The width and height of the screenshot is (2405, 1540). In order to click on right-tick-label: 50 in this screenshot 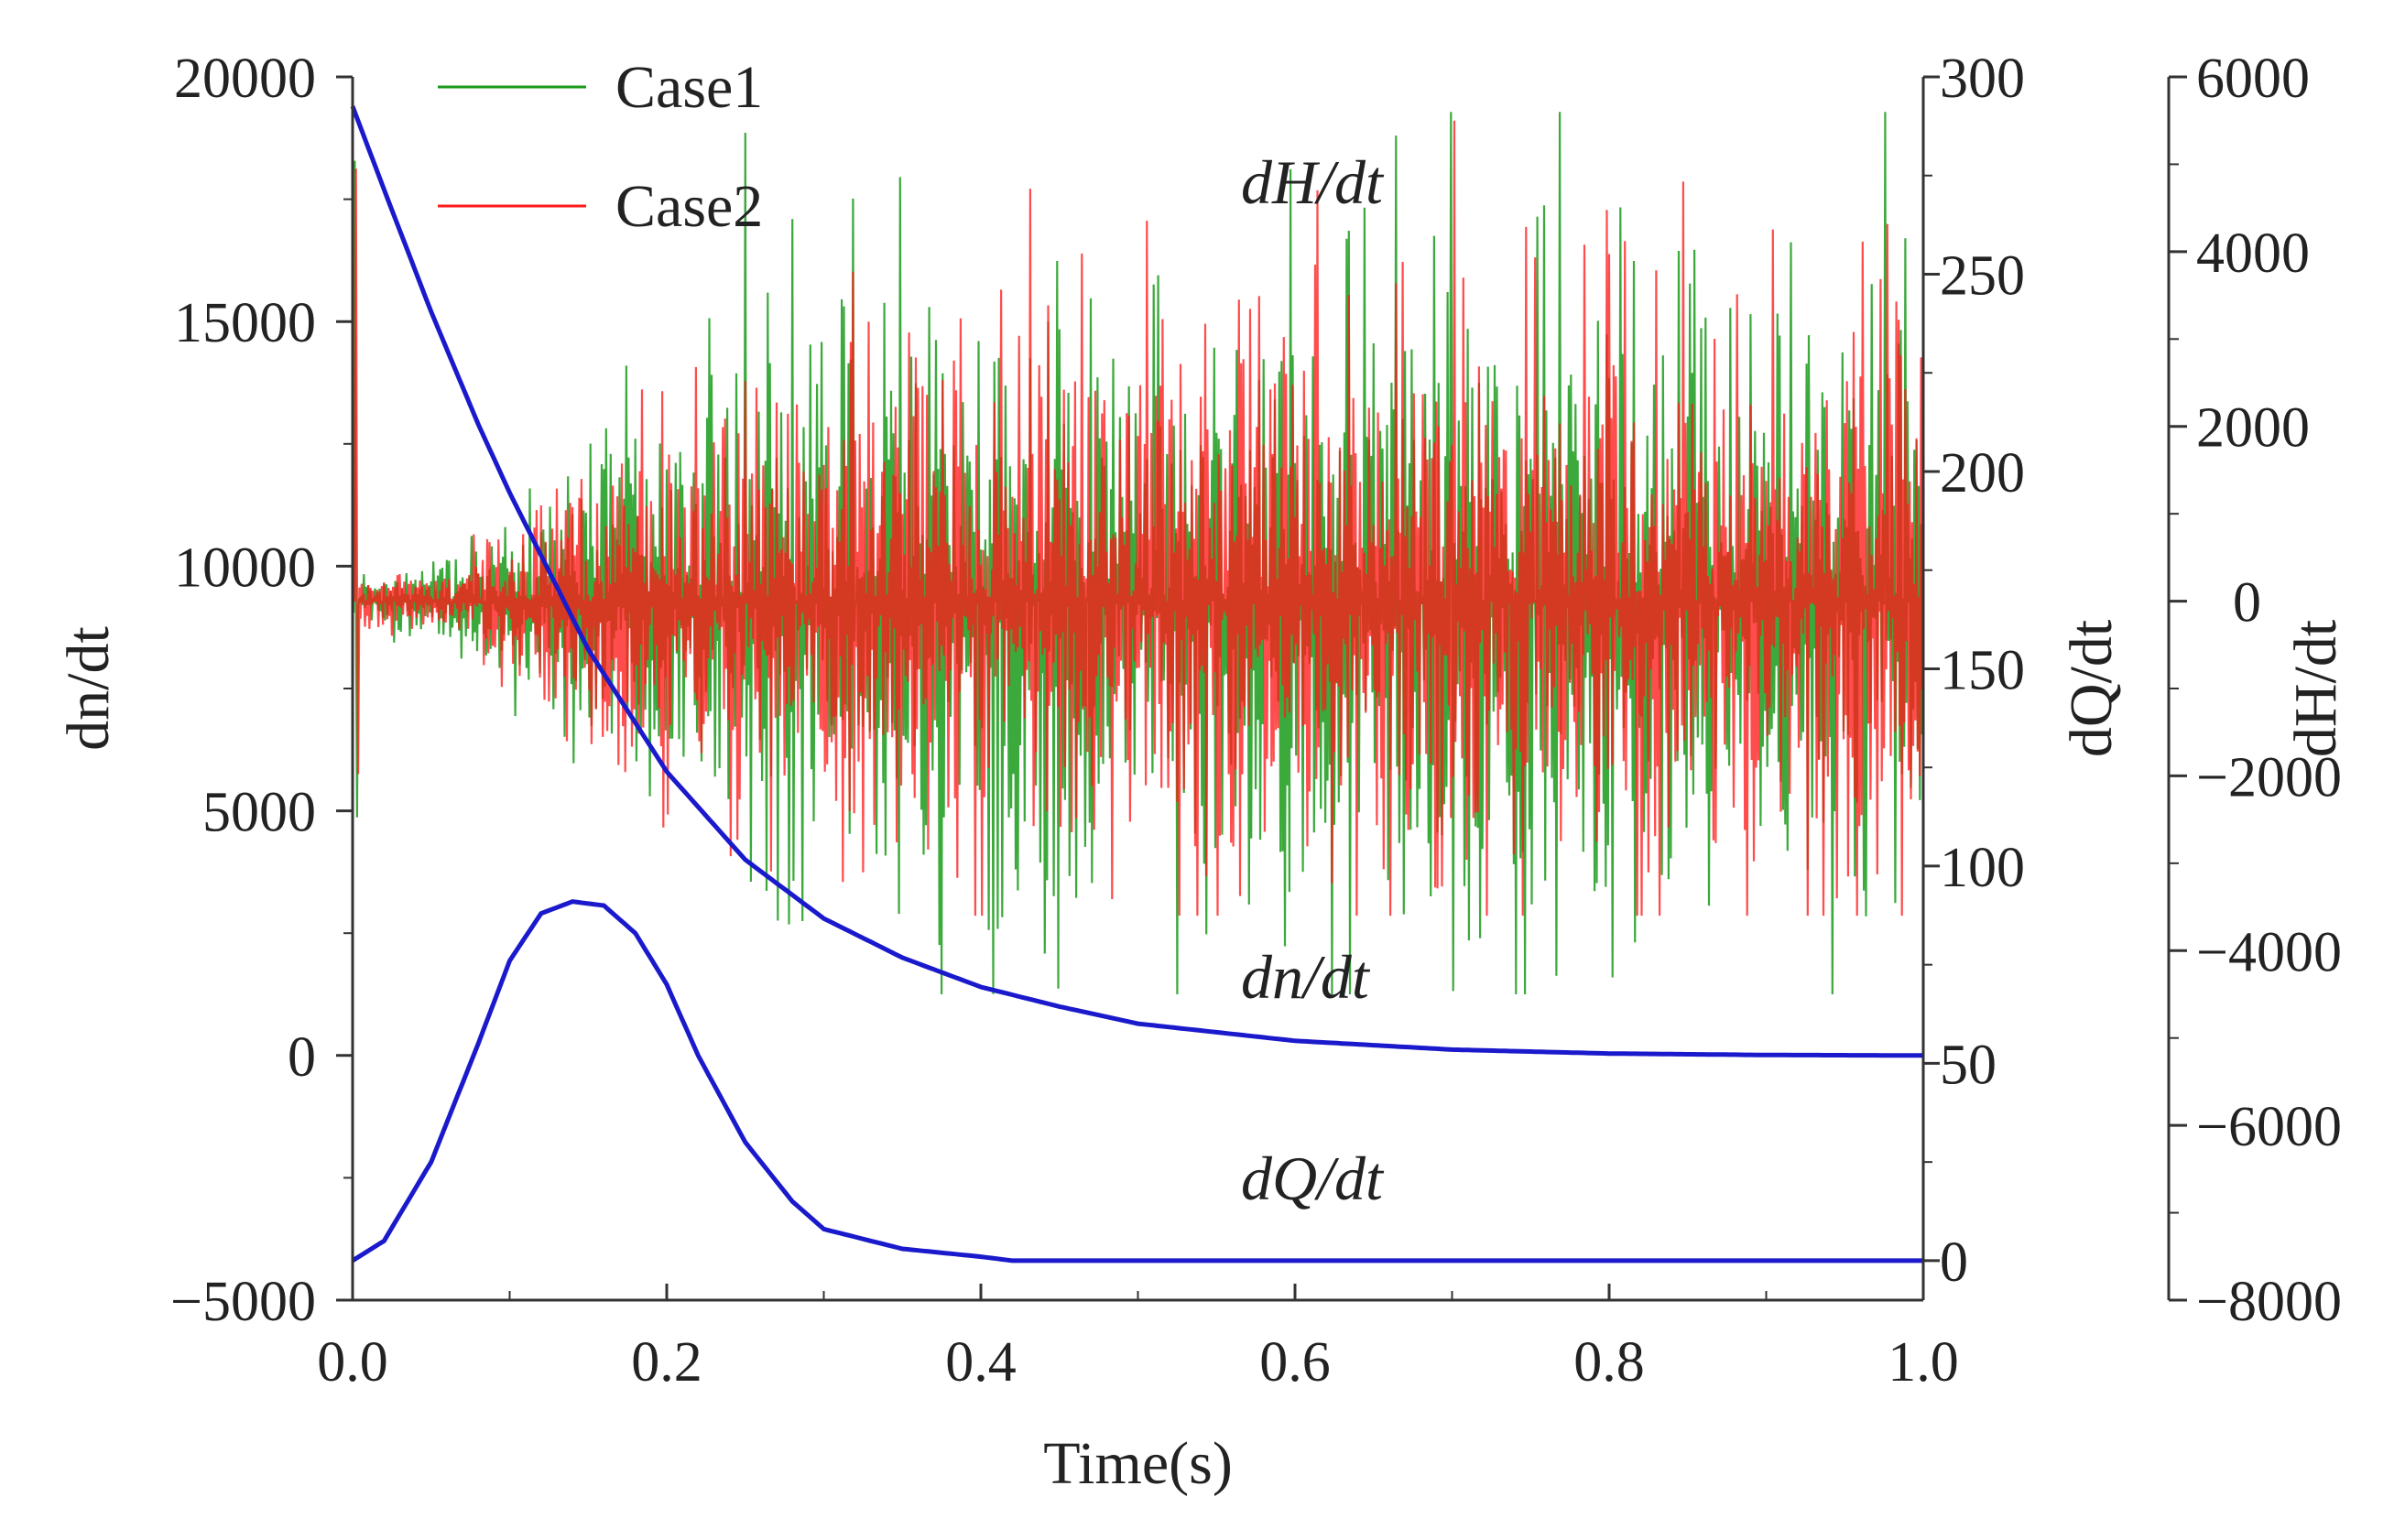, I will do `click(1968, 1065)`.